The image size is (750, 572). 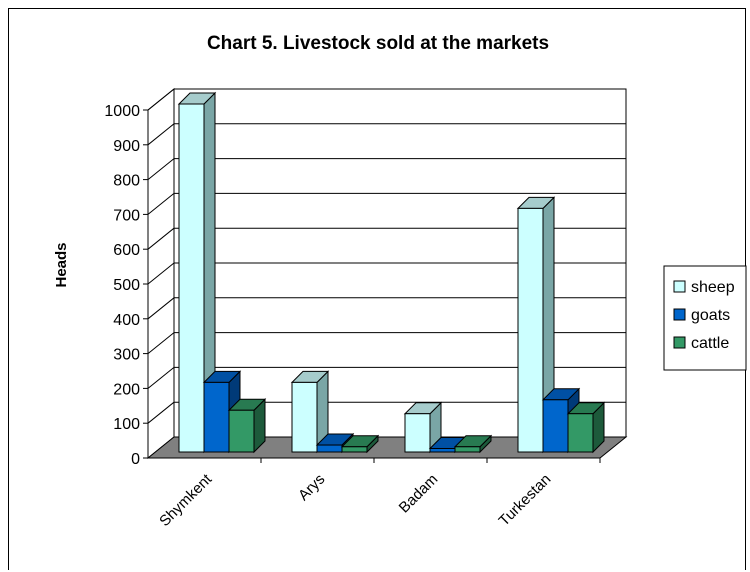 I want to click on bar-cattle-arys, so click(x=360, y=444).